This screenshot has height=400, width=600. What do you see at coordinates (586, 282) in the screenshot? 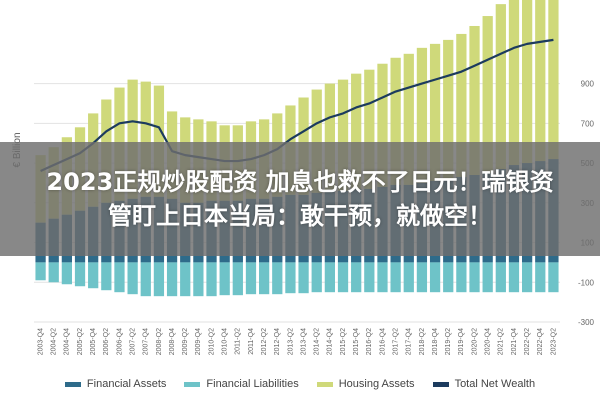
I see `y-tick-label: -100` at bounding box center [586, 282].